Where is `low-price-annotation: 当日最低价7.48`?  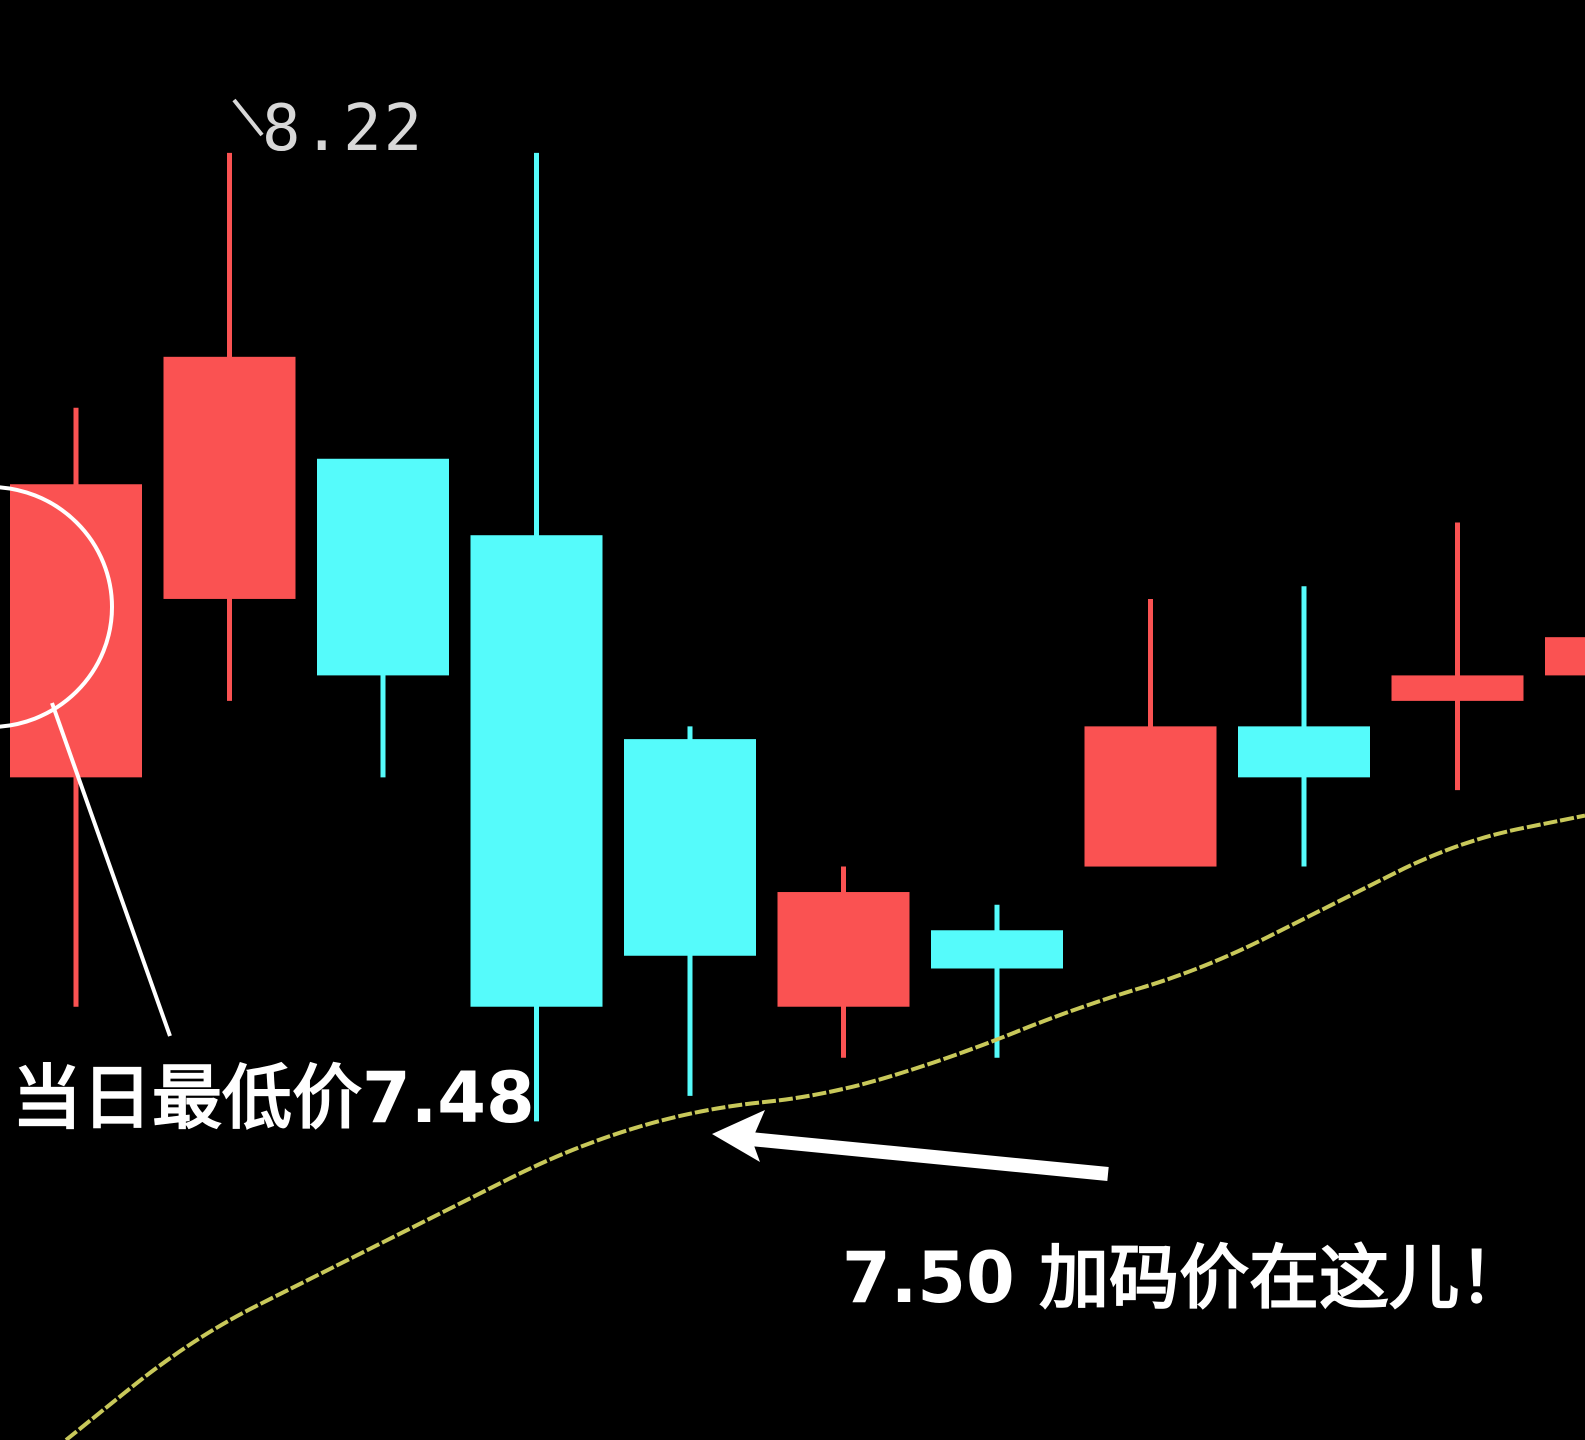
low-price-annotation: 当日最低价7.48 is located at coordinates (273, 1098).